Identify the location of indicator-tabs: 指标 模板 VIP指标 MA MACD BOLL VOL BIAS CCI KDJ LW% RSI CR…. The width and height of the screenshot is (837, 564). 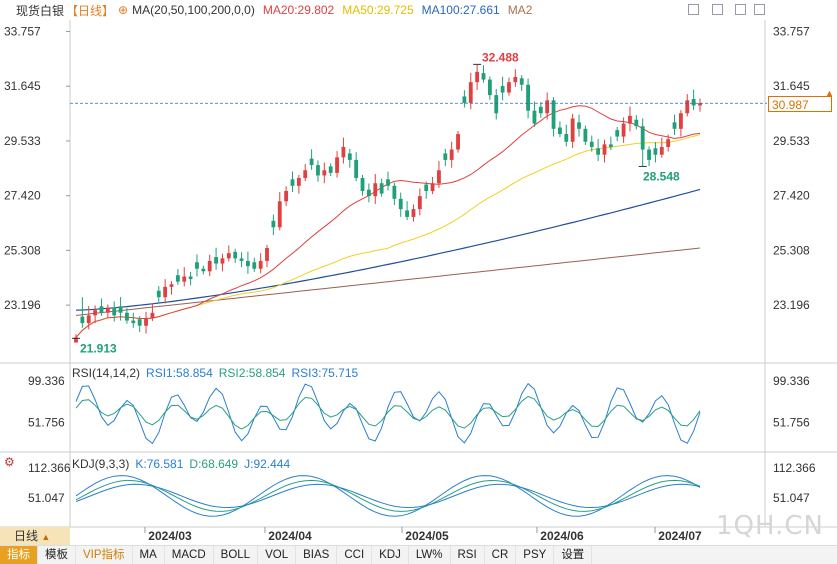
(418, 554).